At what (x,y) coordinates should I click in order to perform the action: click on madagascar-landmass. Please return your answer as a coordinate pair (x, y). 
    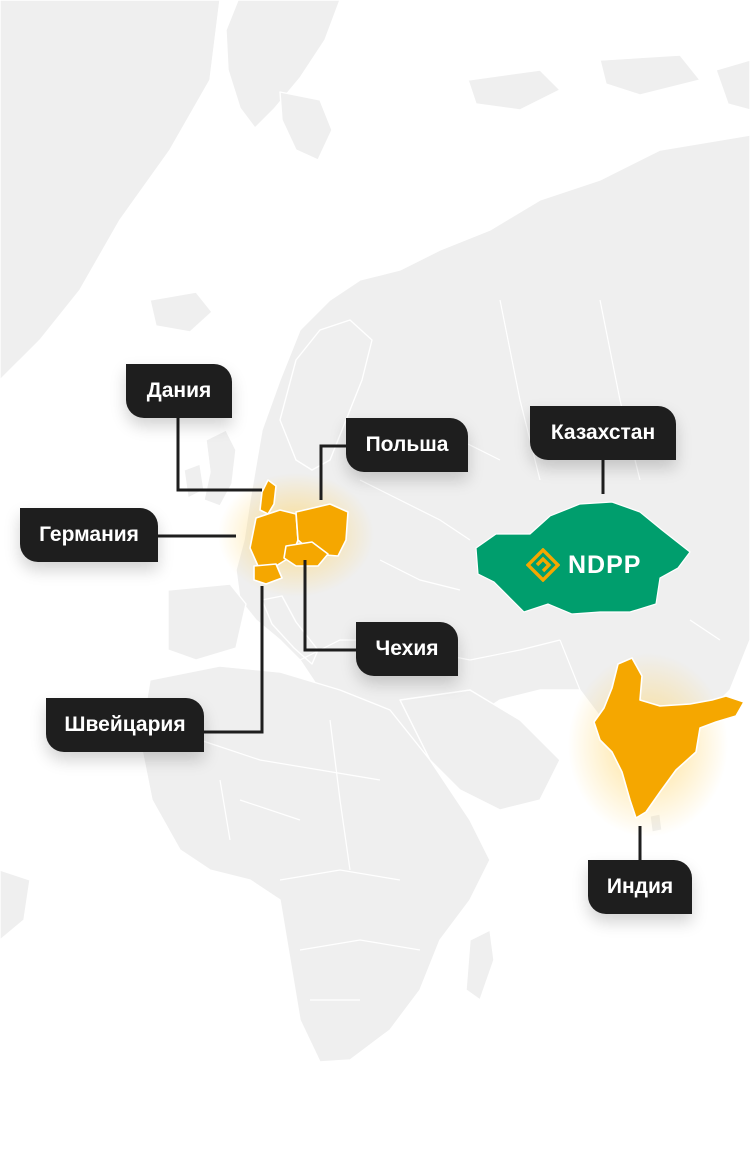
    Looking at the image, I should click on (480, 965).